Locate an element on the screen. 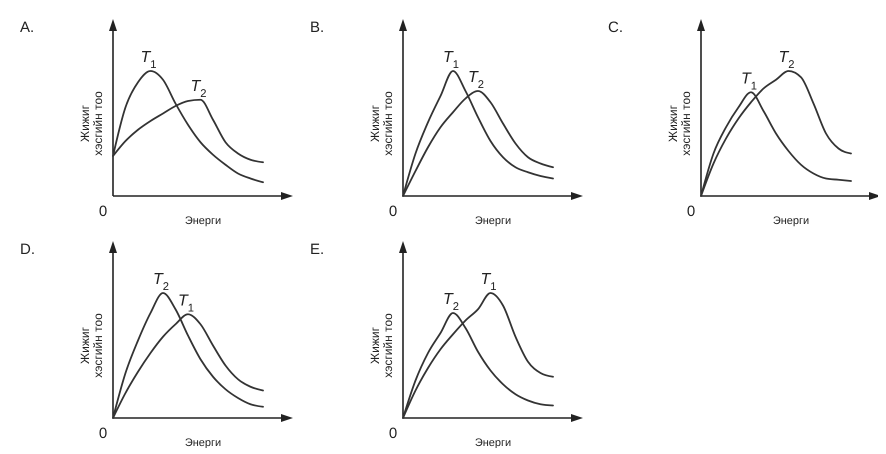  chart-title: D. is located at coordinates (27, 249).